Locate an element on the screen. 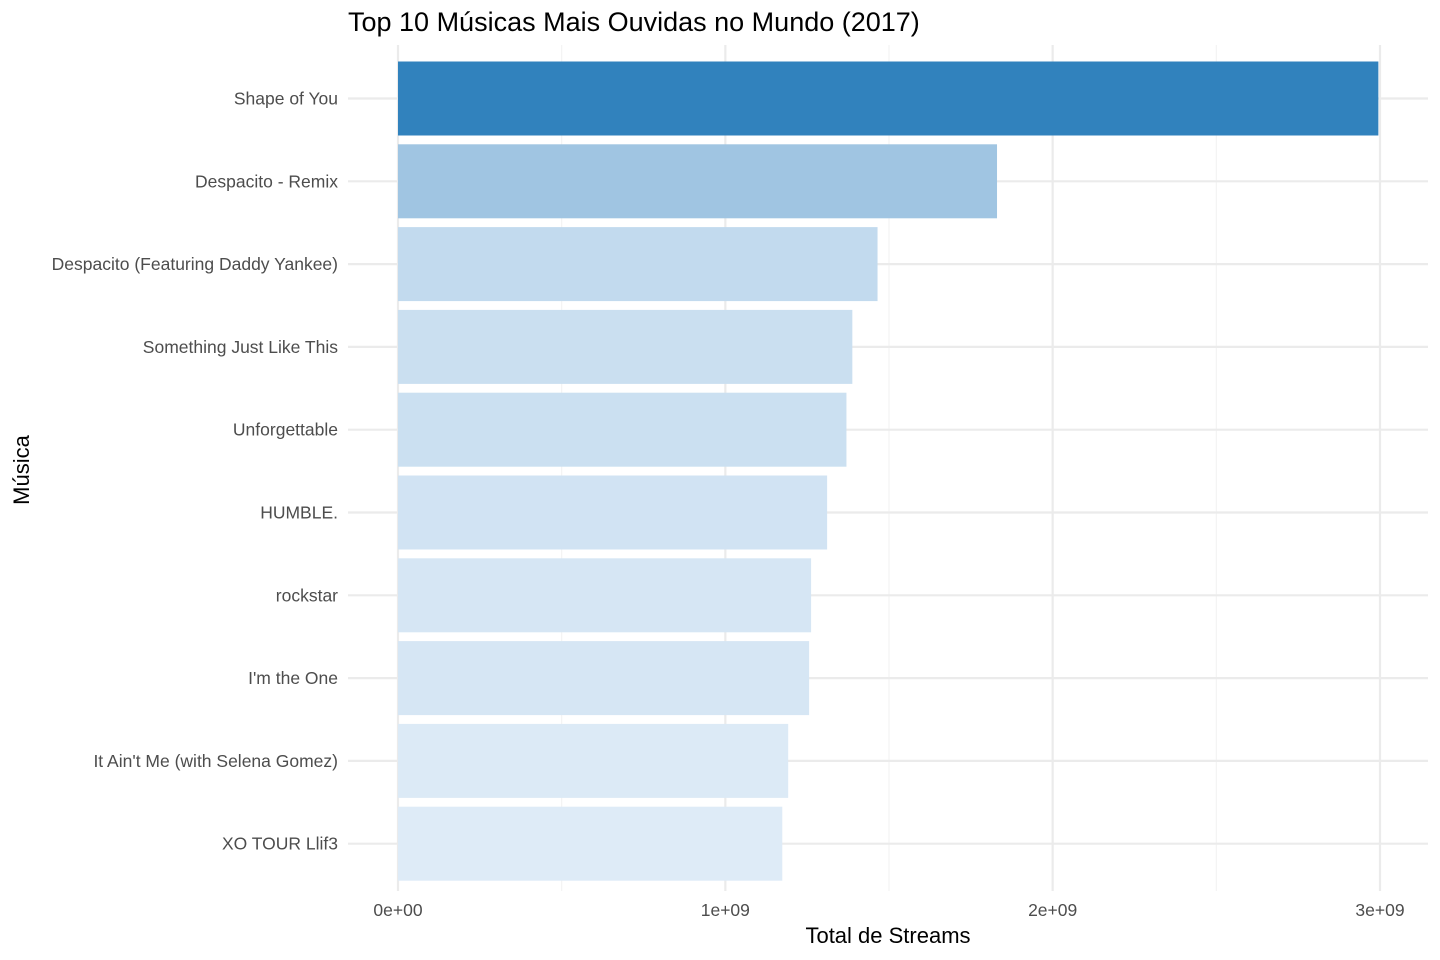 The image size is (1440, 960). y-tick-label: rockstar is located at coordinates (307, 595).